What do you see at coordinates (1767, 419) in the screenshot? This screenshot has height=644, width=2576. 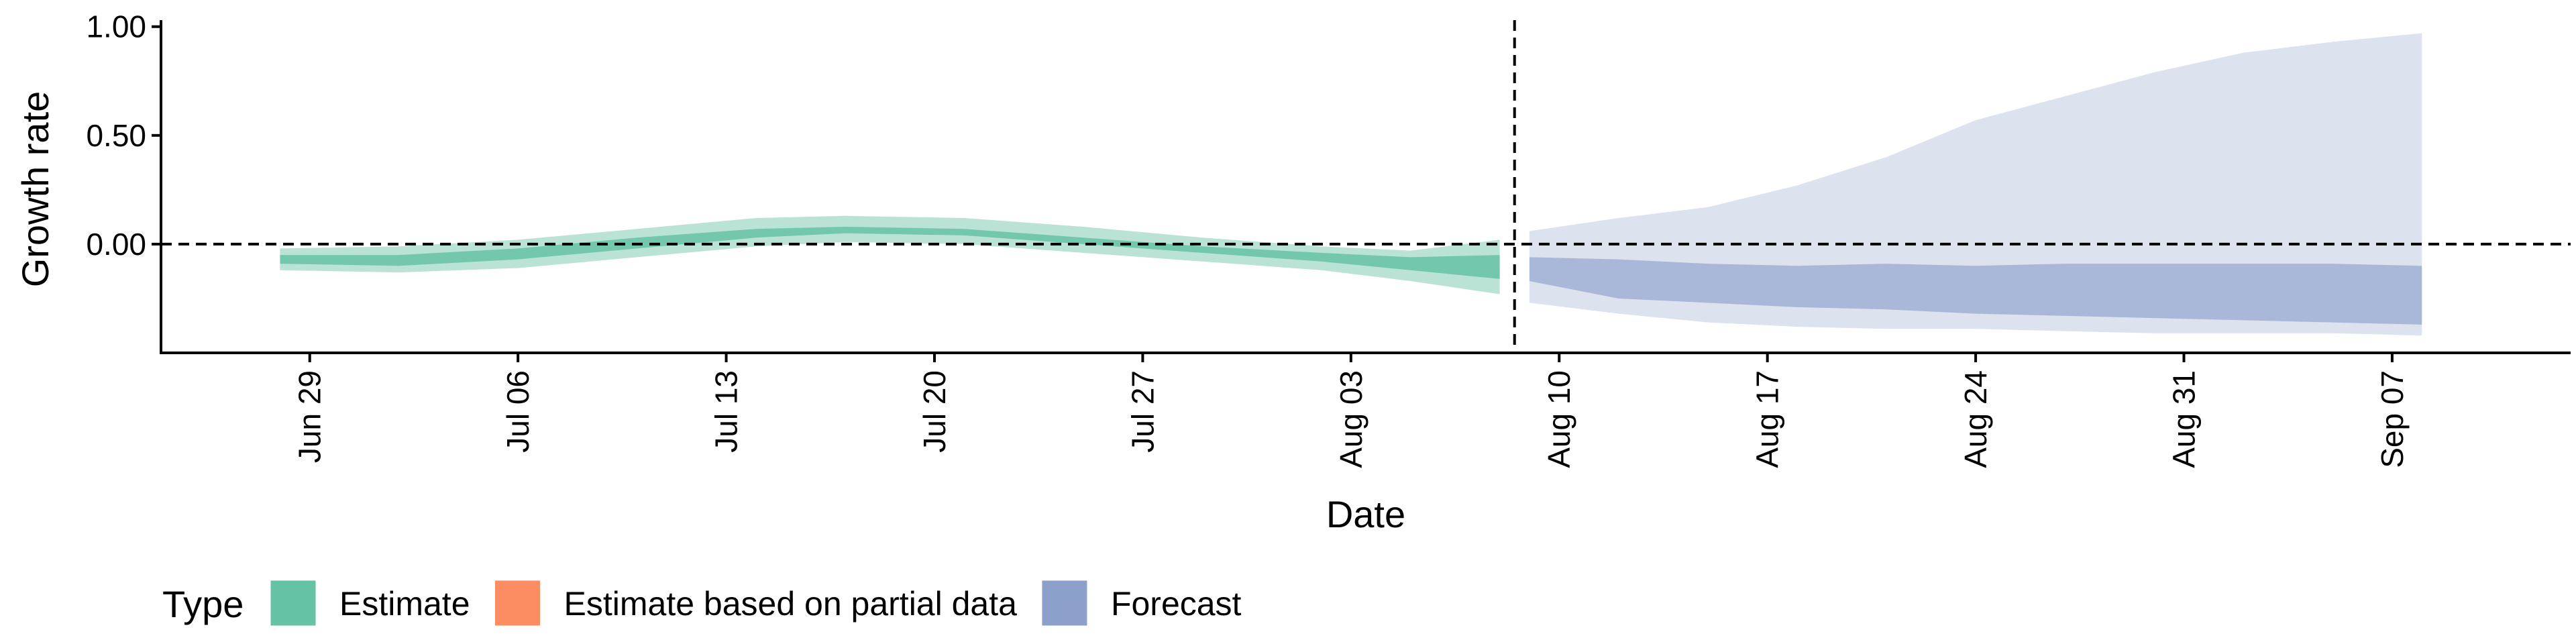 I see `x-tick-label: Aug 17` at bounding box center [1767, 419].